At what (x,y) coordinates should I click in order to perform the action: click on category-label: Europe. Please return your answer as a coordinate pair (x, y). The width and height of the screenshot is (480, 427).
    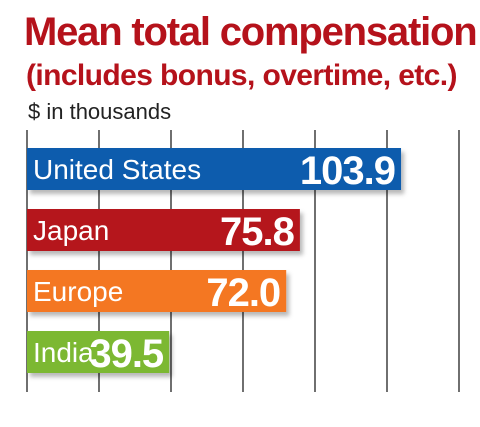
    Looking at the image, I should click on (78, 291).